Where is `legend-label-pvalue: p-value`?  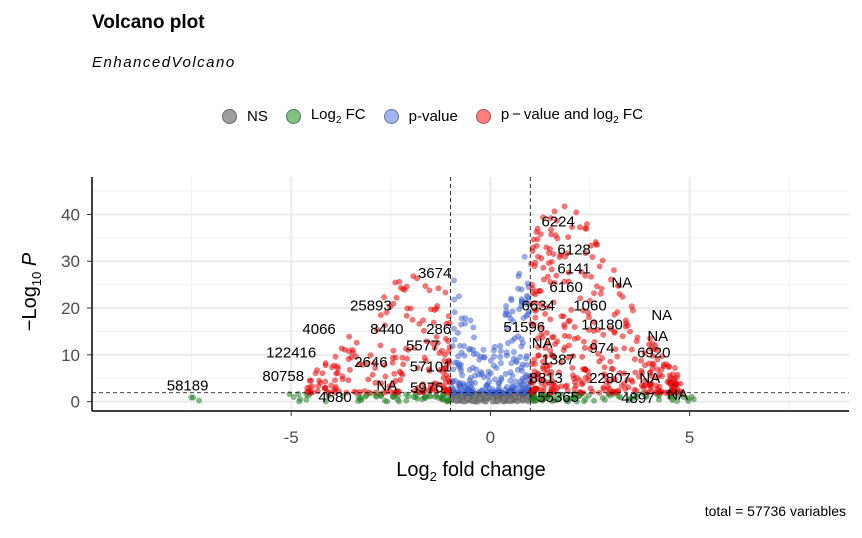
legend-label-pvalue: p-value is located at coordinates (433, 116).